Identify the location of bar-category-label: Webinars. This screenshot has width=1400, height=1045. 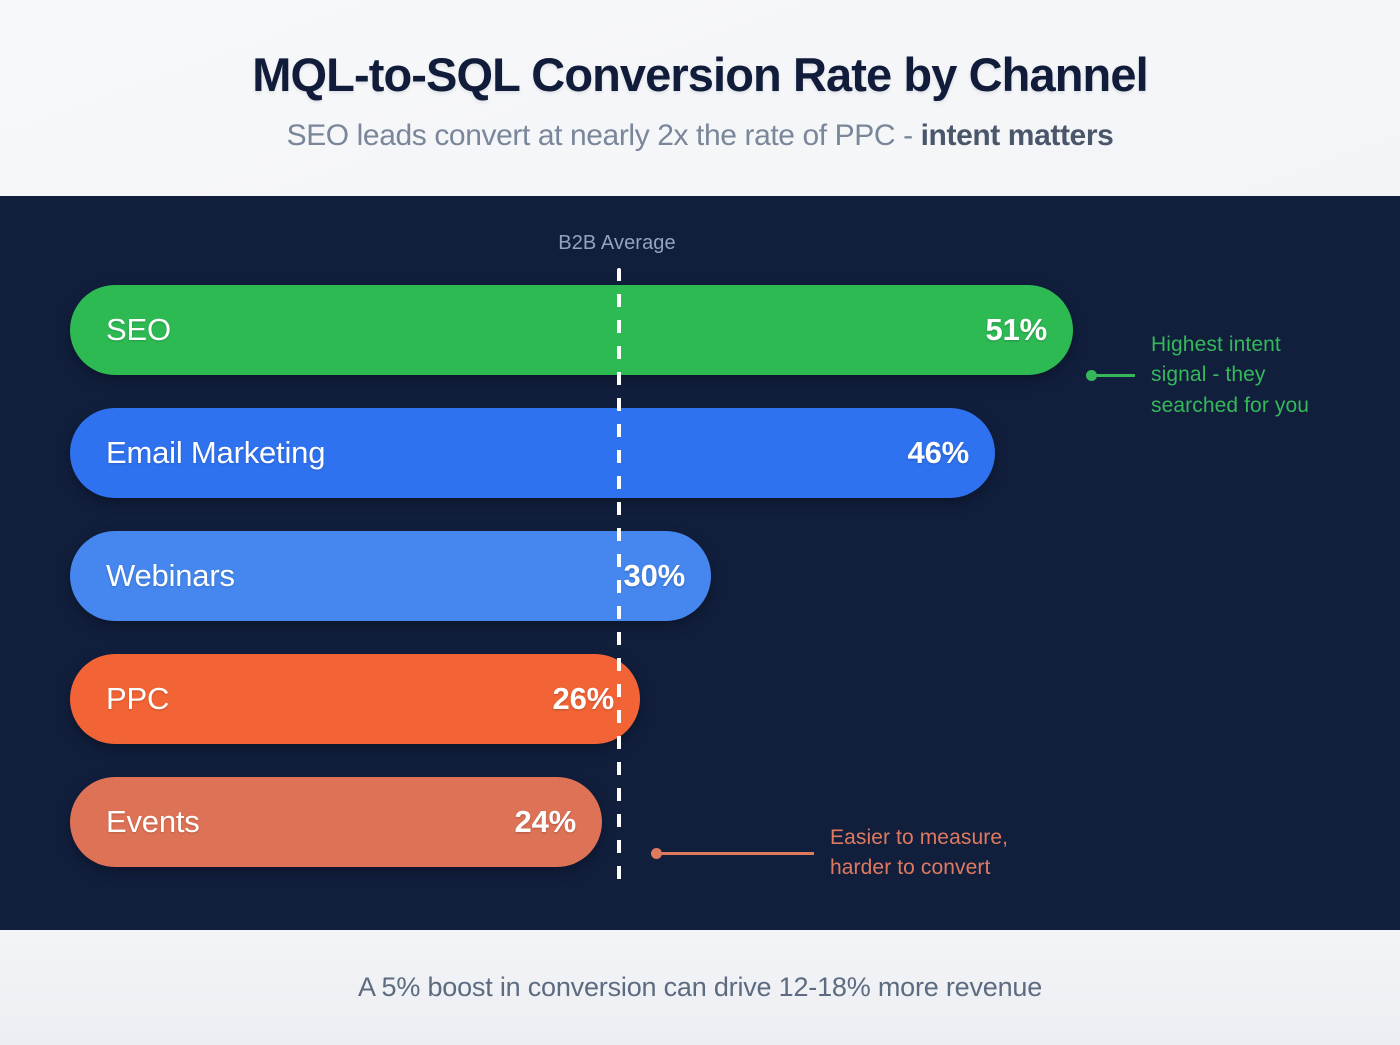
(170, 575).